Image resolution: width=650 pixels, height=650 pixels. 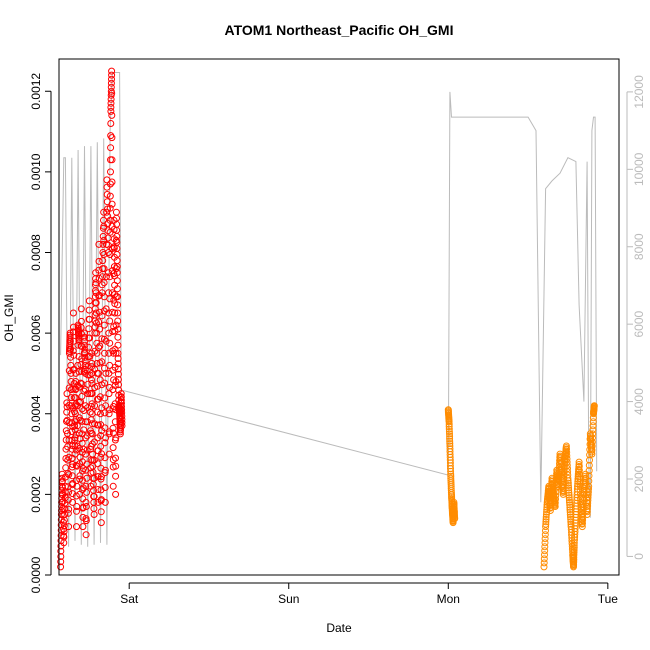 What do you see at coordinates (639, 323) in the screenshot?
I see `y2-tick-label: 6000` at bounding box center [639, 323].